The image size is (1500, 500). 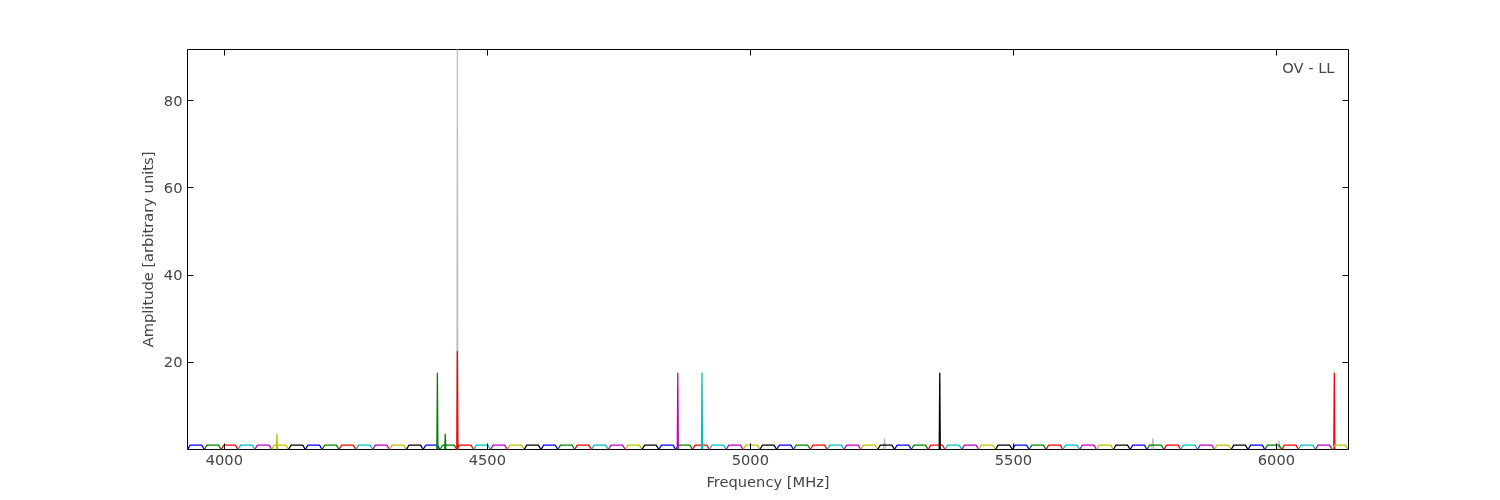 What do you see at coordinates (1276, 459) in the screenshot?
I see `x-tick-label: 6000` at bounding box center [1276, 459].